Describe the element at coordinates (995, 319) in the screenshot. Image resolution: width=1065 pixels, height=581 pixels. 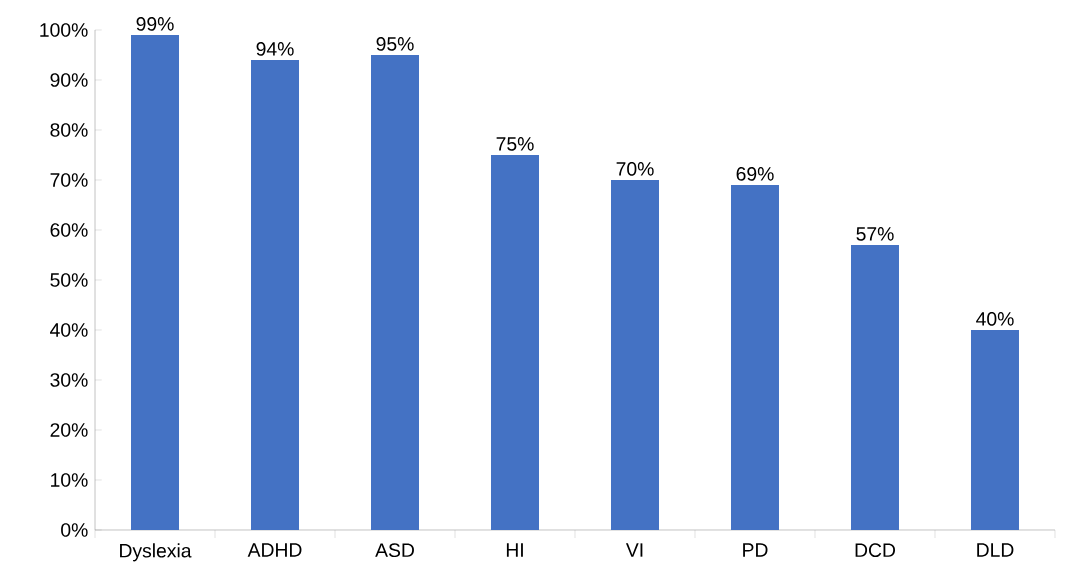
I see `data-label: 40%` at that location.